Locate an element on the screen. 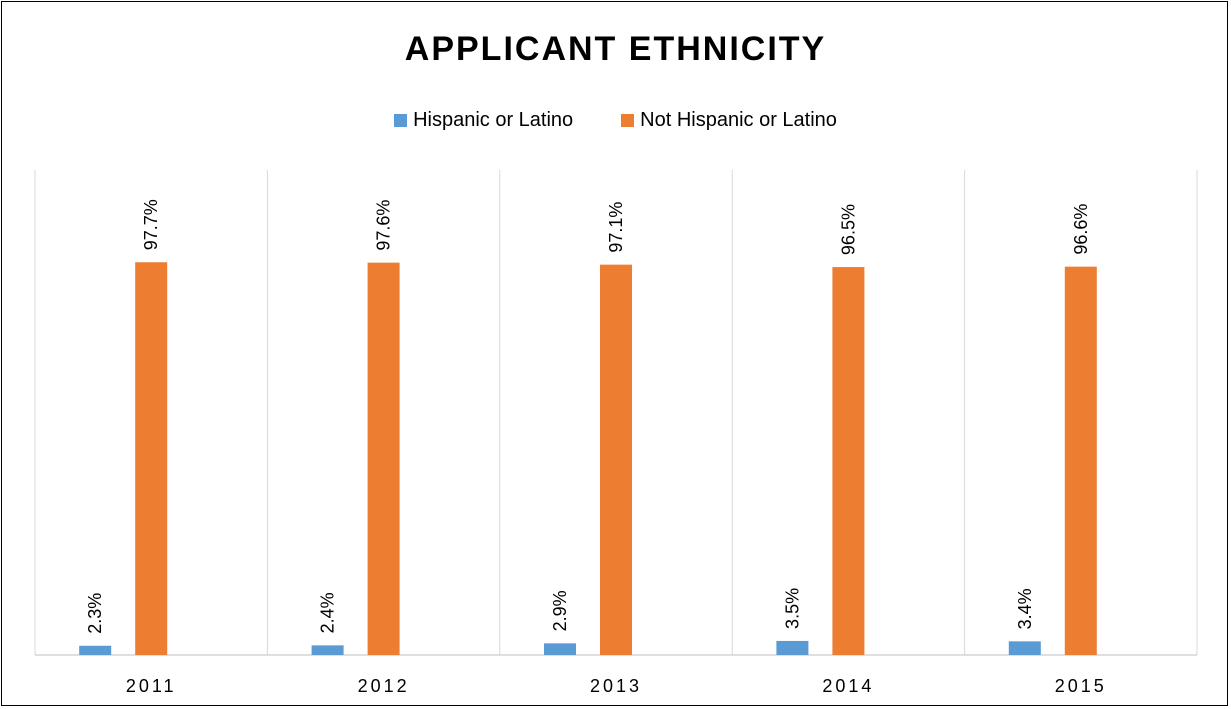 This screenshot has height=709, width=1231. x-tick-label: 2013 is located at coordinates (616, 686).